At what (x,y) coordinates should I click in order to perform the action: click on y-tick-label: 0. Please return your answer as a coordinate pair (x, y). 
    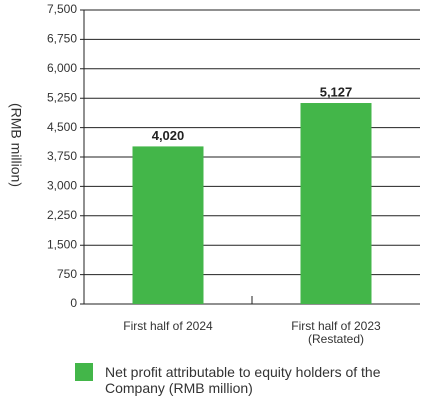
    Looking at the image, I should click on (73, 303).